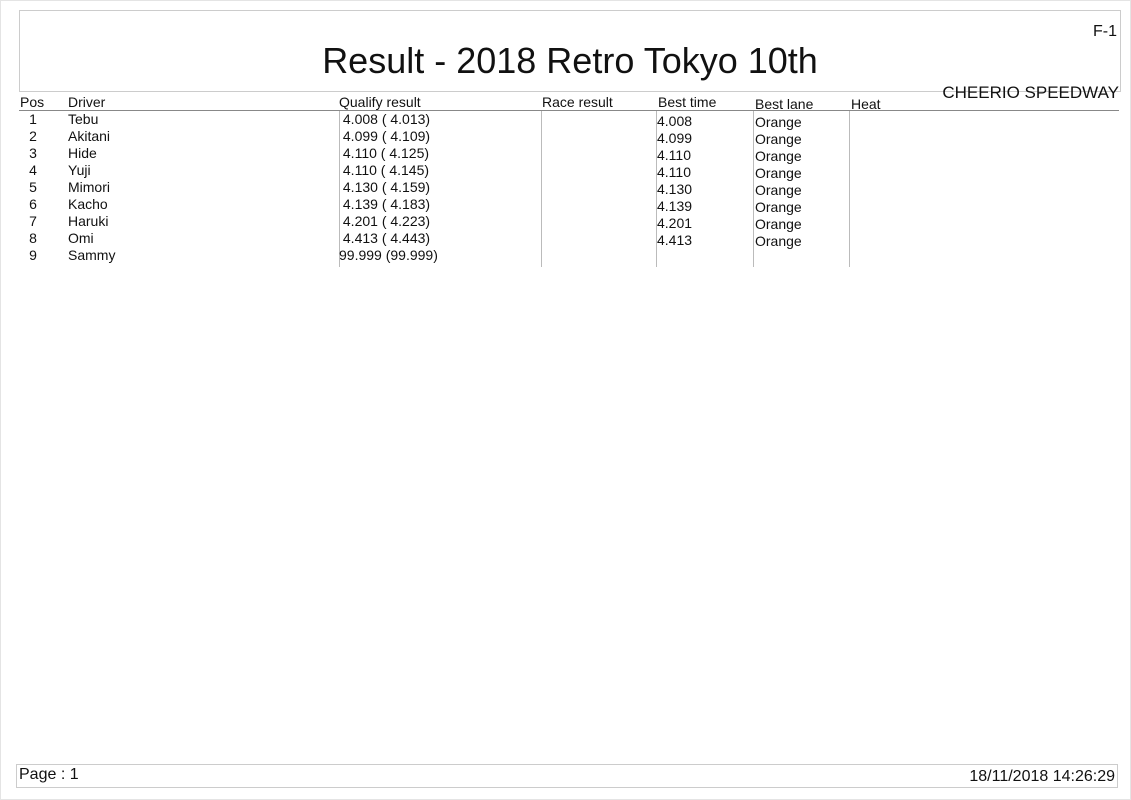 This screenshot has width=1131, height=800. What do you see at coordinates (385, 136) in the screenshot?
I see `cell-qualify: 4.099 ( 4.109)` at bounding box center [385, 136].